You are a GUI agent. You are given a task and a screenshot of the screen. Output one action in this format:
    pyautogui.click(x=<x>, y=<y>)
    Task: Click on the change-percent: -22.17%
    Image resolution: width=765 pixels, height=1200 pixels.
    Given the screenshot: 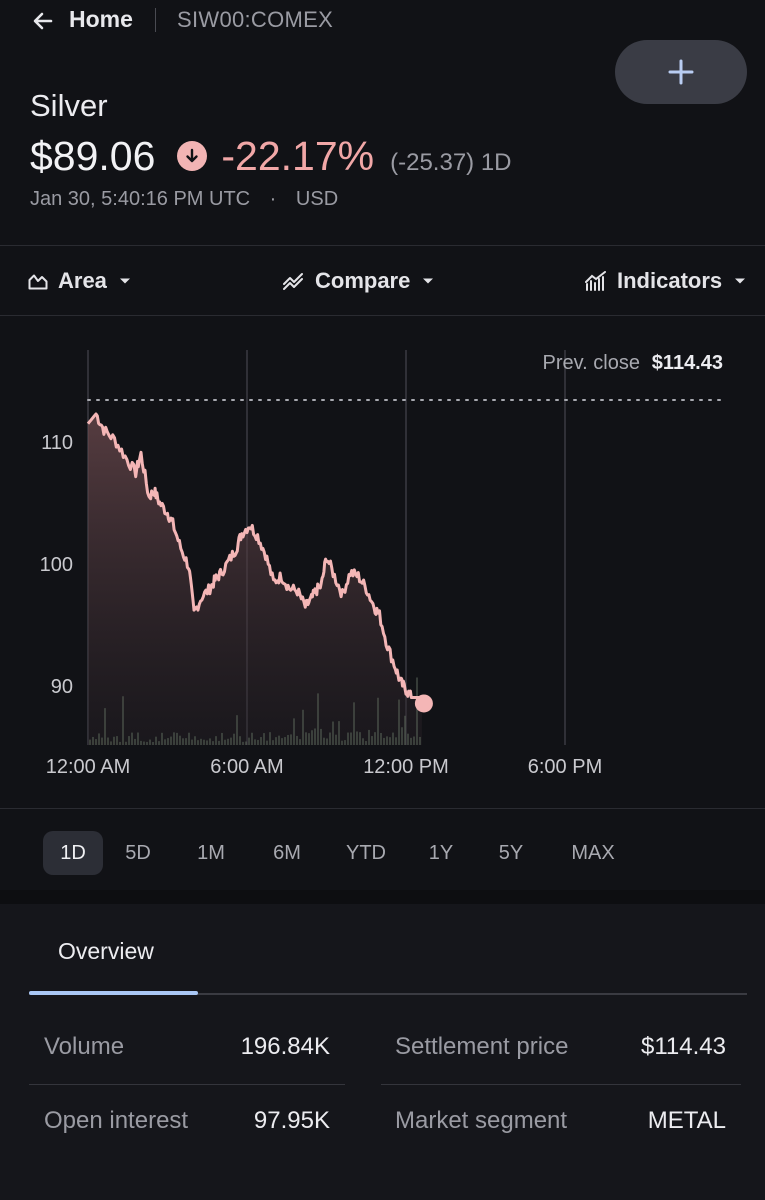 What is the action you would take?
    pyautogui.click(x=298, y=156)
    